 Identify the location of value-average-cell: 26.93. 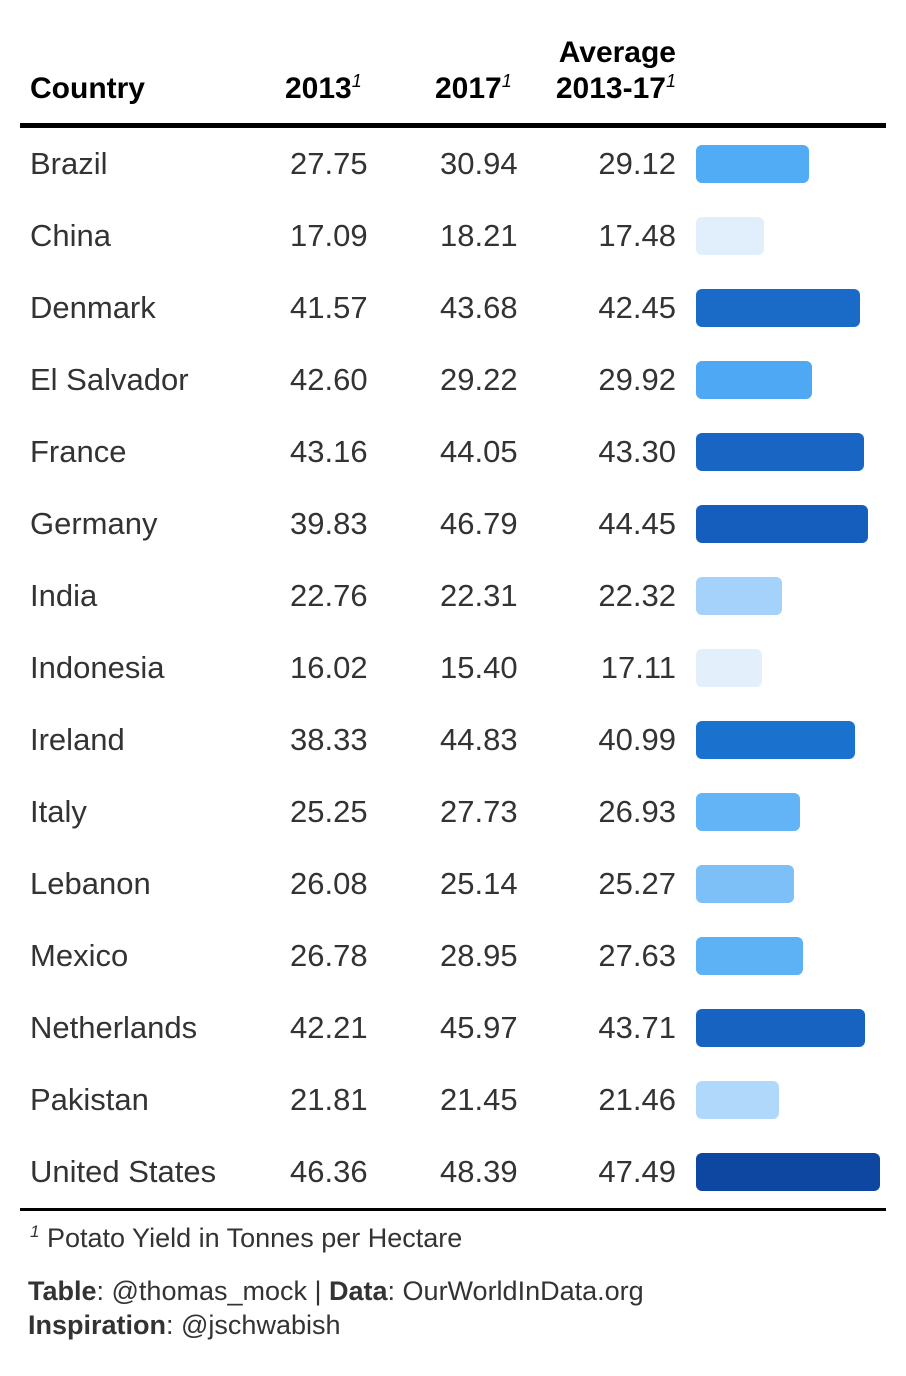
(637, 811).